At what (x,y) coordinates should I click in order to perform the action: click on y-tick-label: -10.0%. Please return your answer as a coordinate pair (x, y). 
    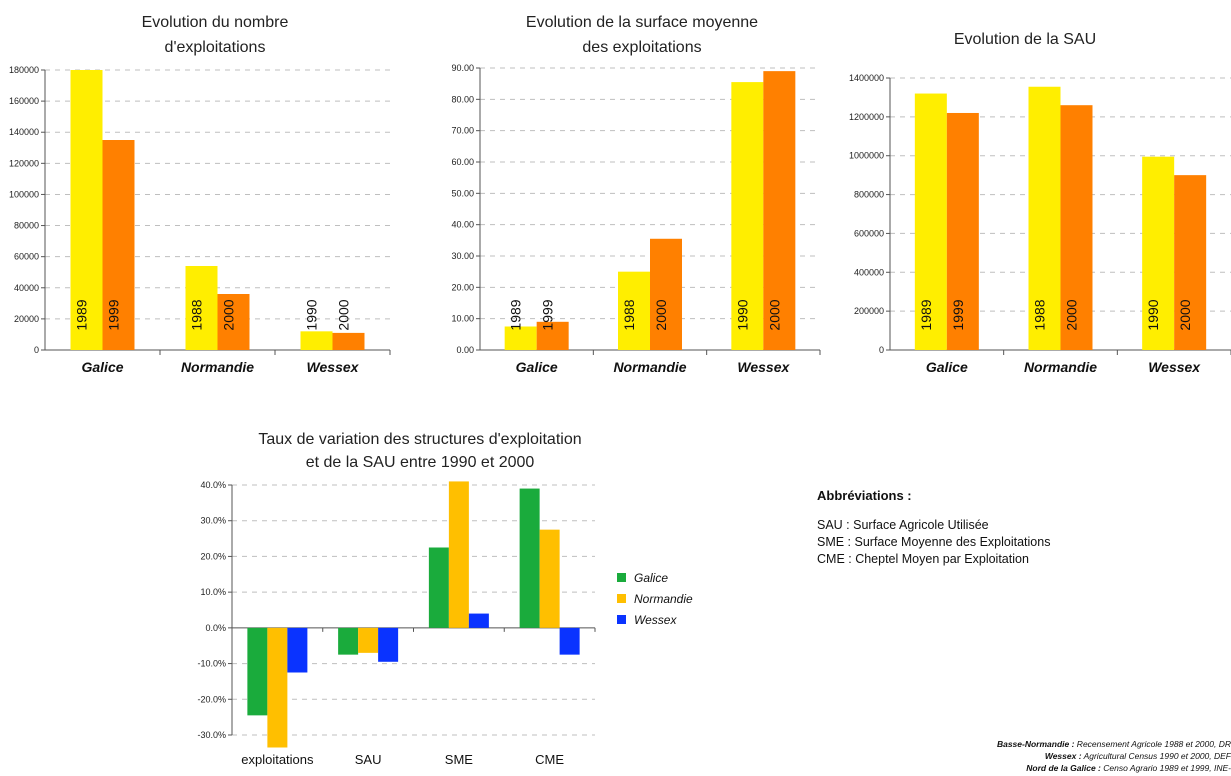
    Looking at the image, I should click on (211, 664).